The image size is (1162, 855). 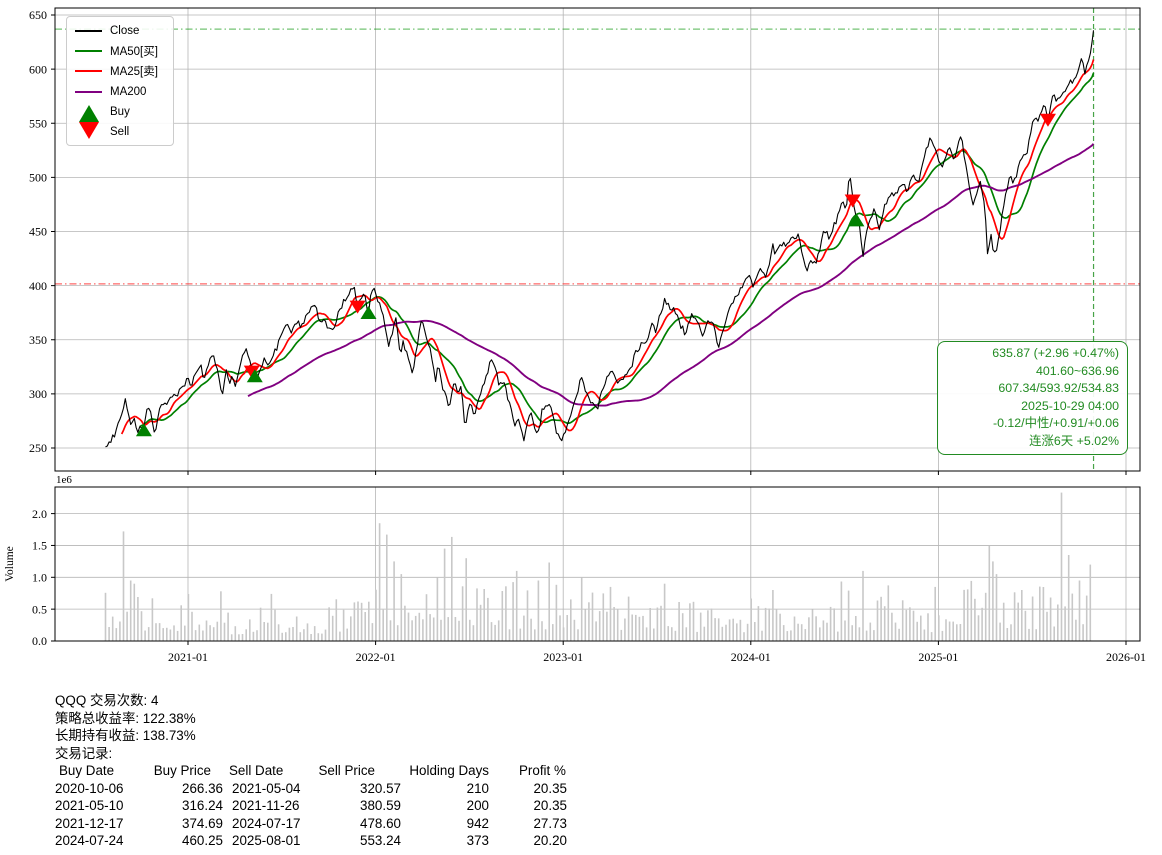 I want to click on annotation-ma-values: 607.34/593.92/534.83, so click(x=1058, y=388).